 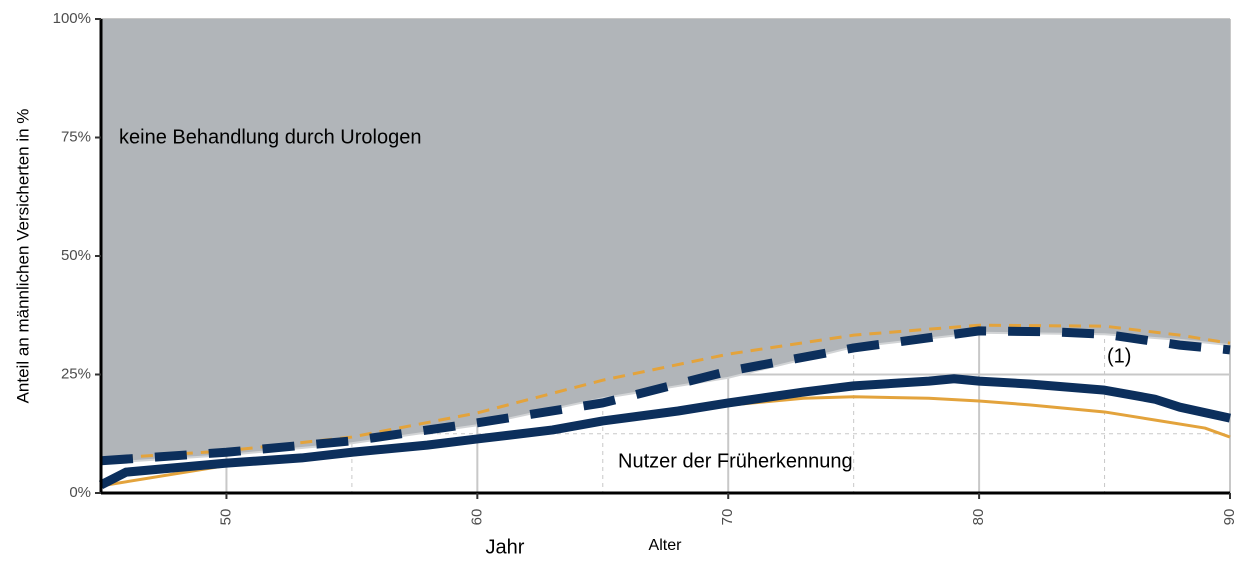 What do you see at coordinates (1229, 517) in the screenshot?
I see `x-tick-label: 90` at bounding box center [1229, 517].